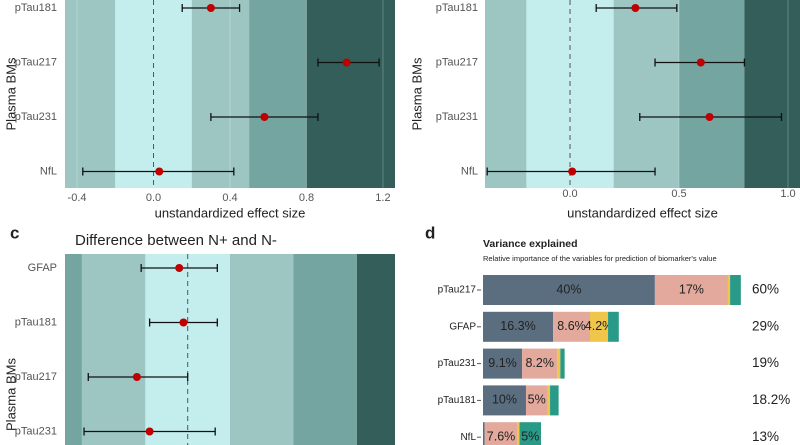  Describe the element at coordinates (771, 399) in the screenshot. I see `total-label: 18.2%` at that location.